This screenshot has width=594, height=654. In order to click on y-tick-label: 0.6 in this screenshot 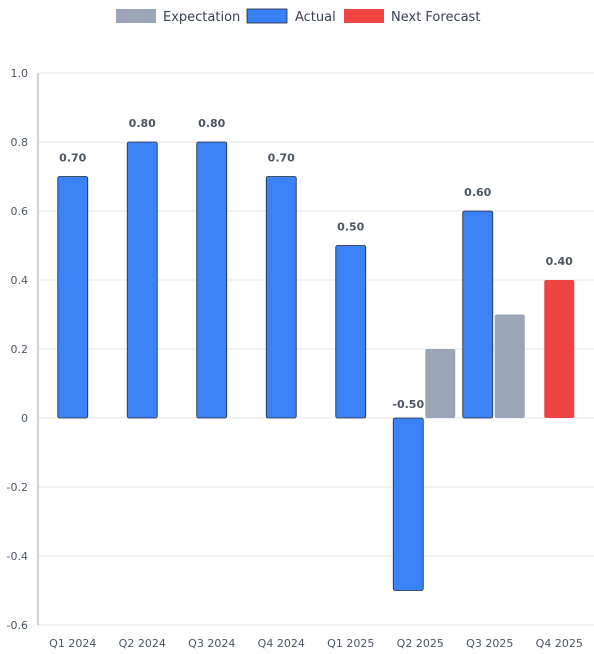, I will do `click(20, 211)`.